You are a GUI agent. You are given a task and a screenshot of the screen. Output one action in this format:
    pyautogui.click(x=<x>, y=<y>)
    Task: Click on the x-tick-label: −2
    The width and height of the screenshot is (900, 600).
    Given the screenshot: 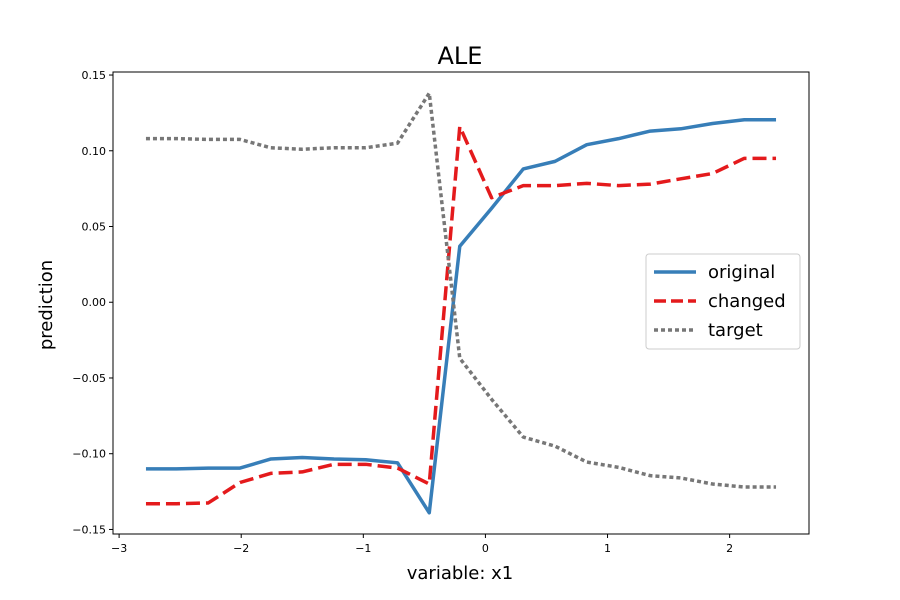 What is the action you would take?
    pyautogui.click(x=241, y=548)
    